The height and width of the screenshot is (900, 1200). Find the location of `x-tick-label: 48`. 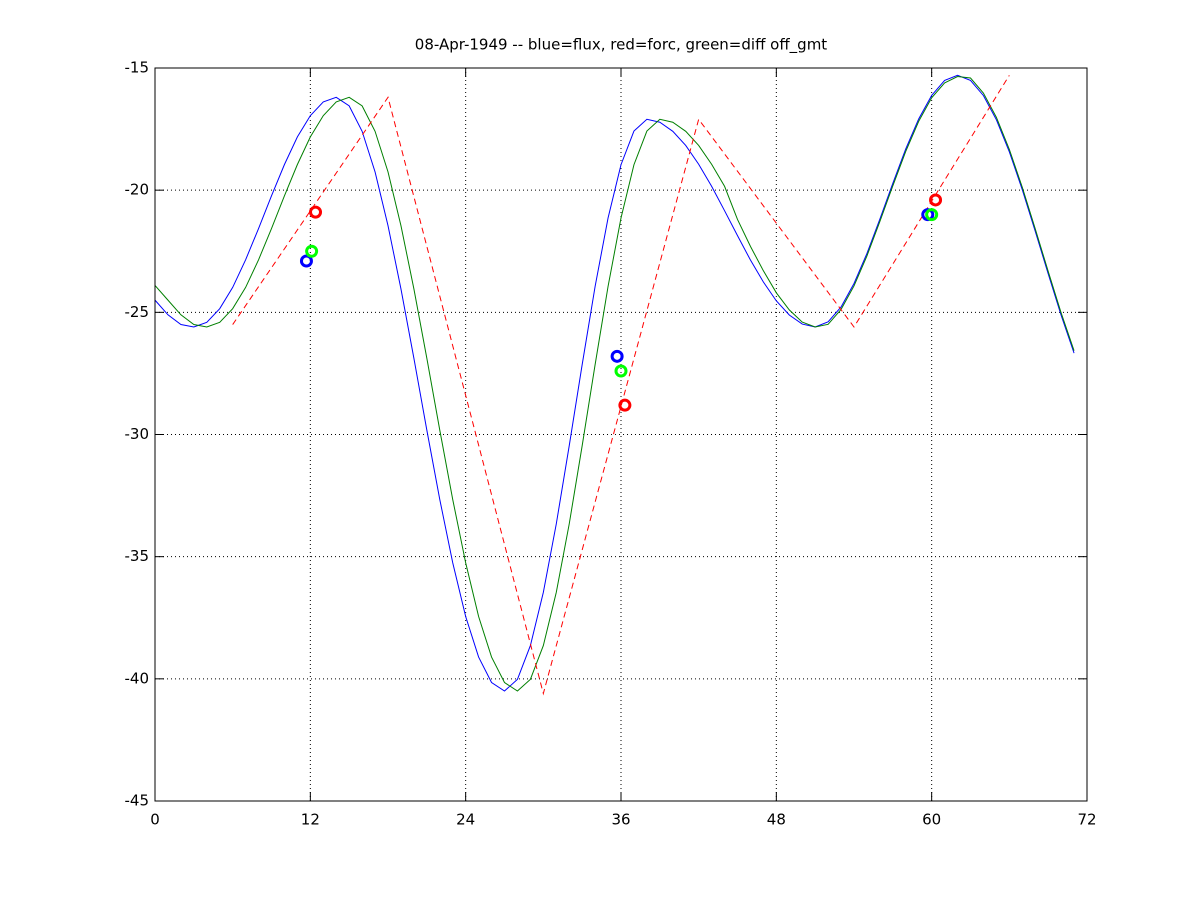

x-tick-label: 48 is located at coordinates (776, 820).